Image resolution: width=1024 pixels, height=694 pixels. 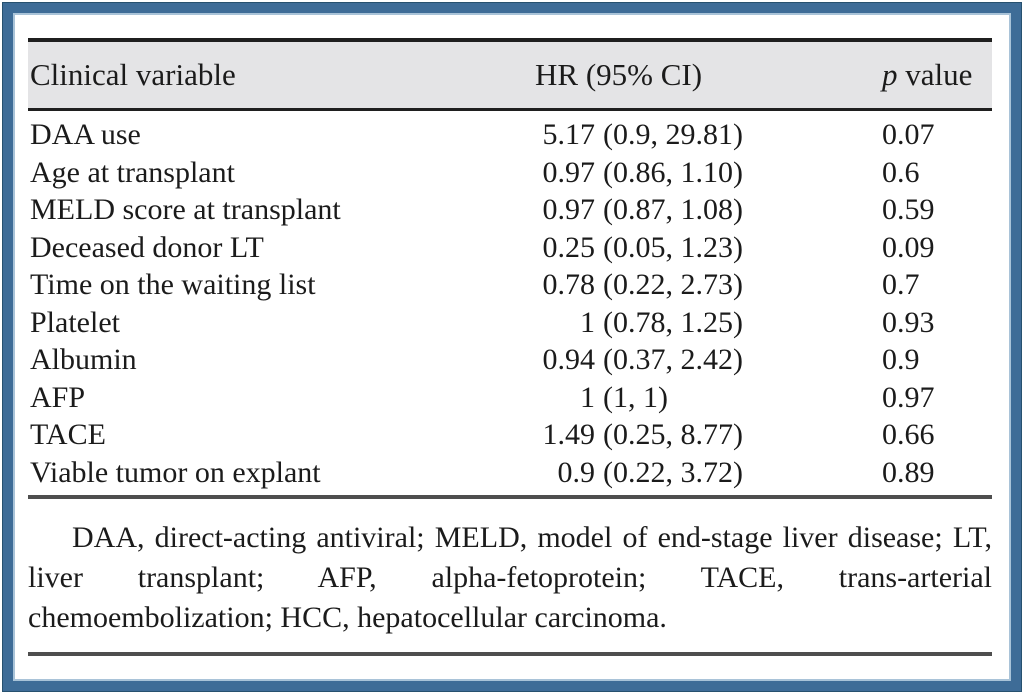 What do you see at coordinates (908, 397) in the screenshot?
I see `p-value-cell: 0.97` at bounding box center [908, 397].